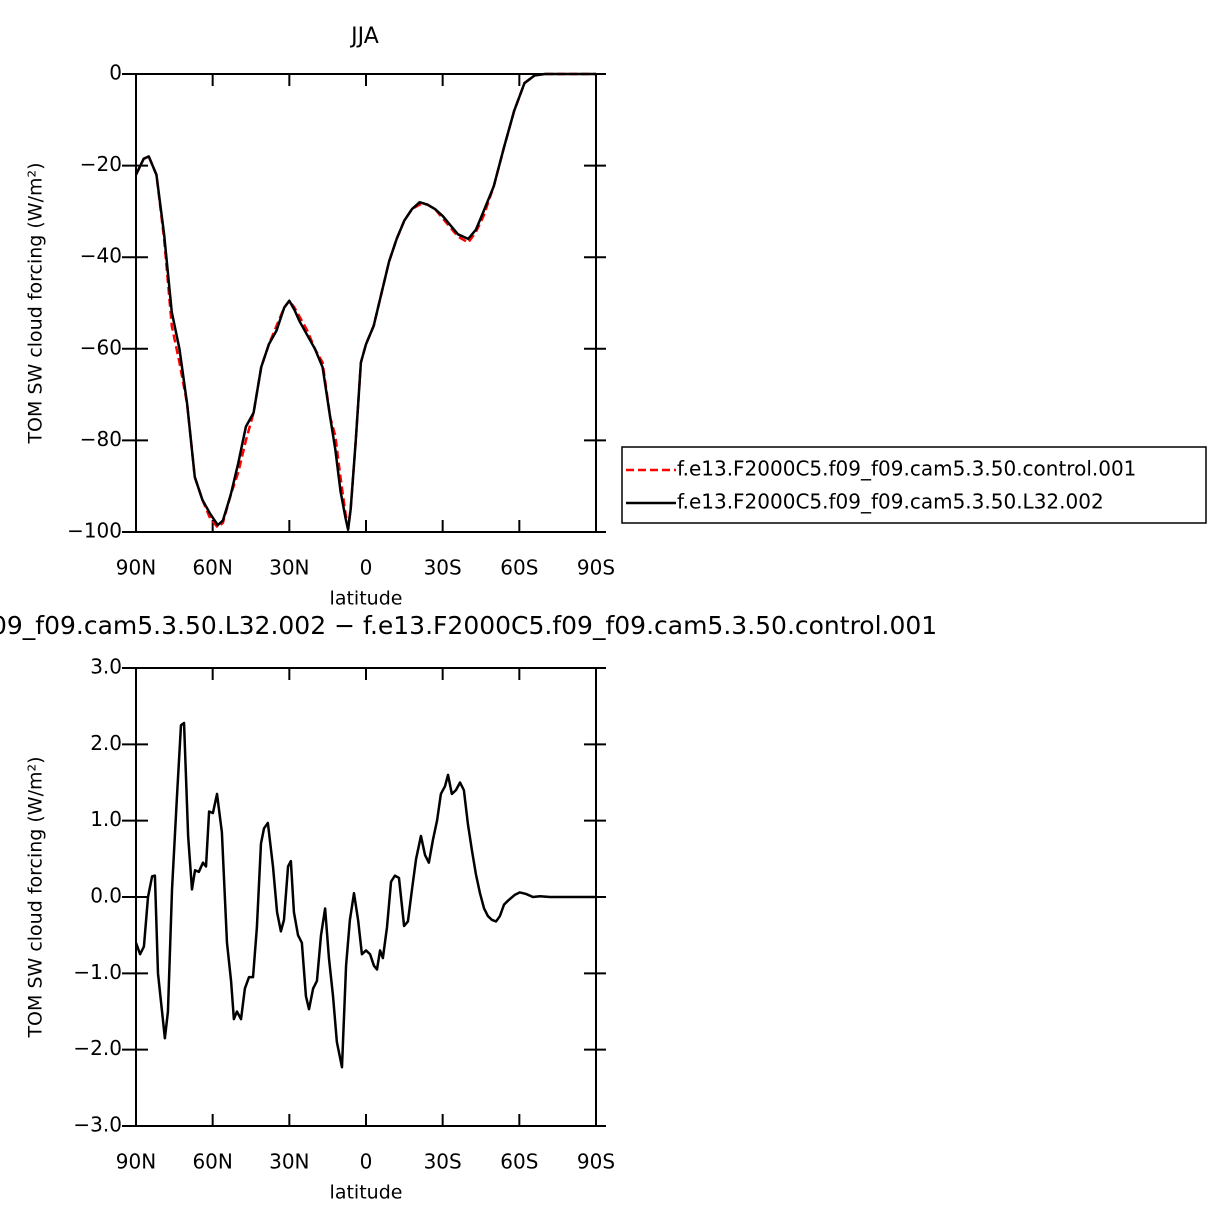 This screenshot has width=1222, height=1224. What do you see at coordinates (101, 439) in the screenshot?
I see `y-tick-label: −80` at bounding box center [101, 439].